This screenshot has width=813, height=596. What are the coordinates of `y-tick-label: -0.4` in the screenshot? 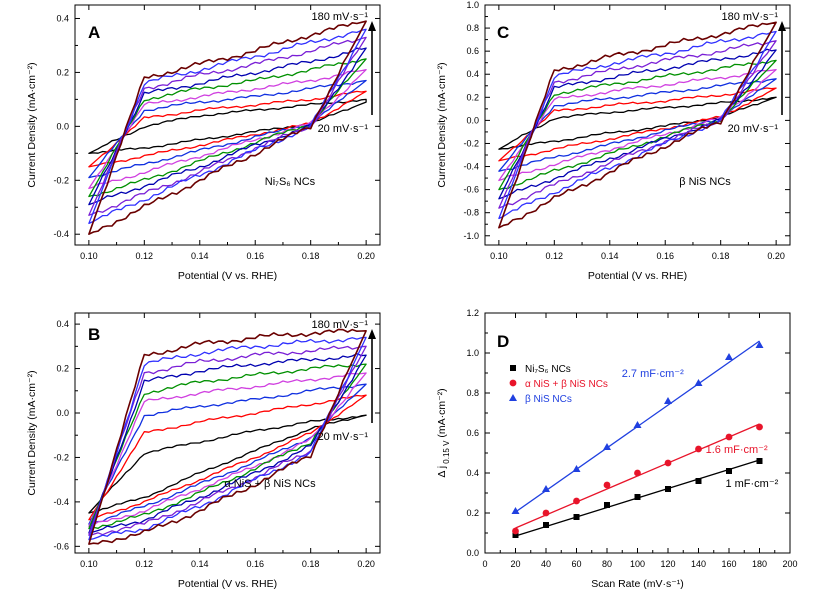 It's located at (471, 167).